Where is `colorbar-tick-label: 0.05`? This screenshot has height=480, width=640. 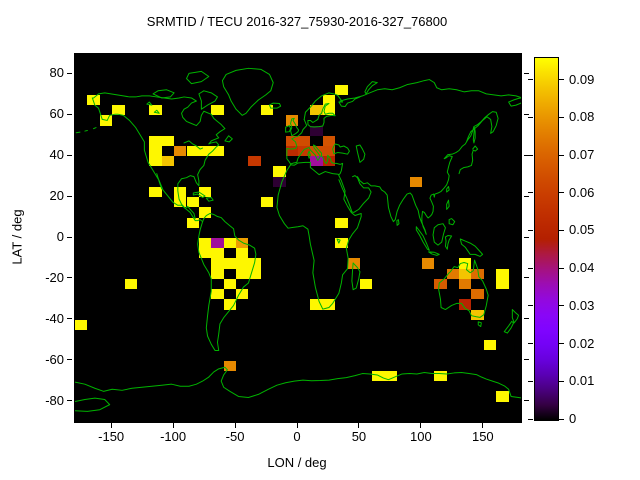 colorbar-tick-label: 0.05 is located at coordinates (582, 230).